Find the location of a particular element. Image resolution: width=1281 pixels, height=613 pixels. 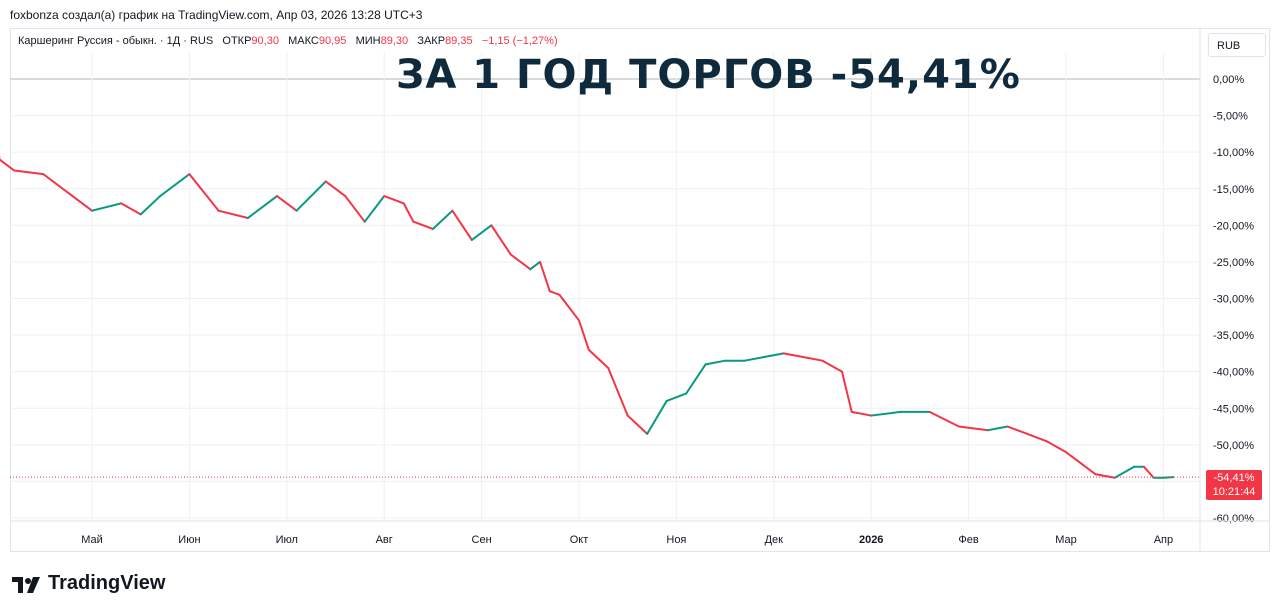

countdown-time: 10:21:44 is located at coordinates (1234, 492).